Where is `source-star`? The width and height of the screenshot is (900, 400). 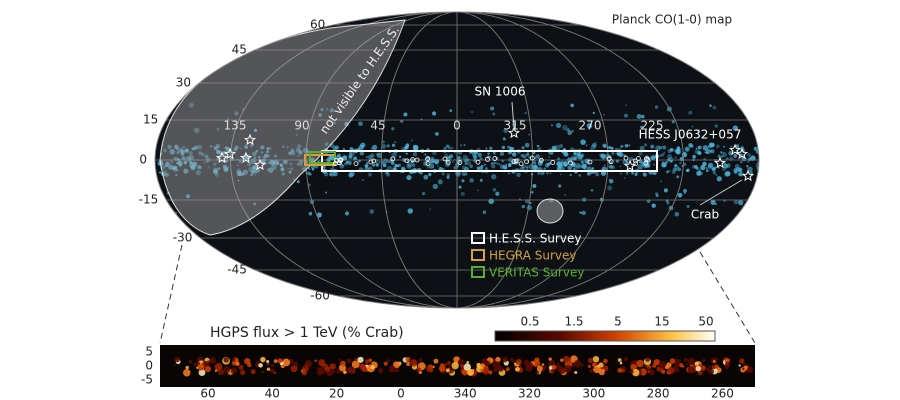 source-star is located at coordinates (720, 162).